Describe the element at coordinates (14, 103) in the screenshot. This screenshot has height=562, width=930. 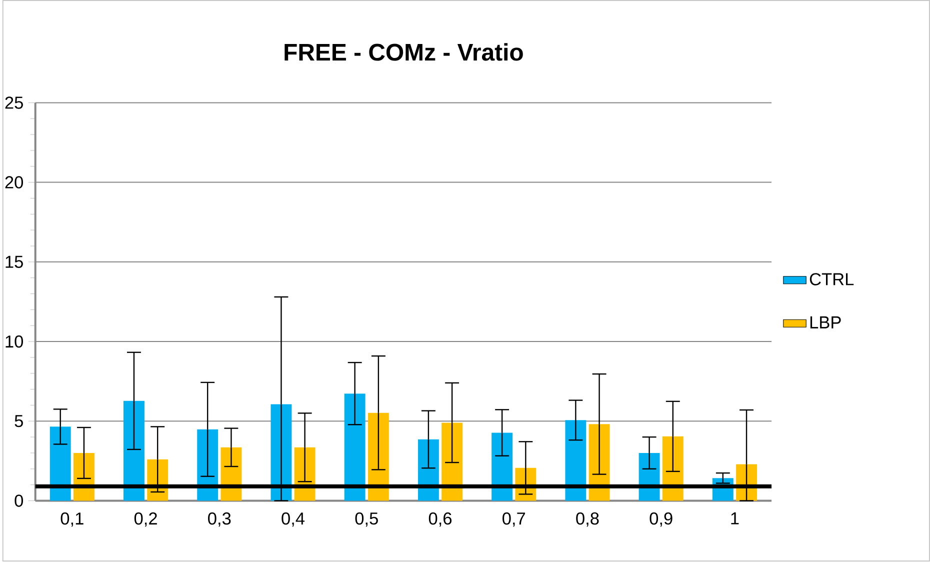
I see `y-tick-label: 25` at that location.